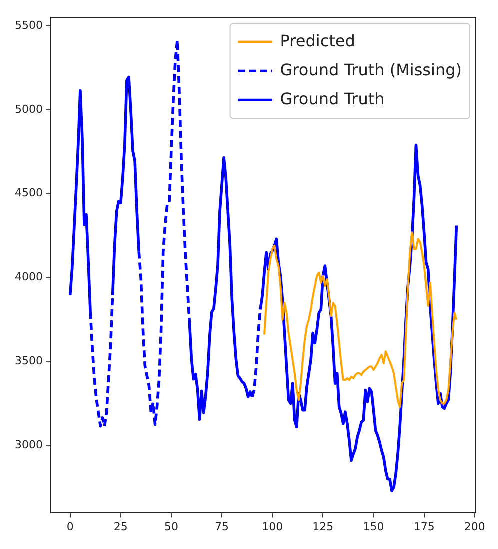  I want to click on legend-label: Ground Truth (Missing), so click(371, 70).